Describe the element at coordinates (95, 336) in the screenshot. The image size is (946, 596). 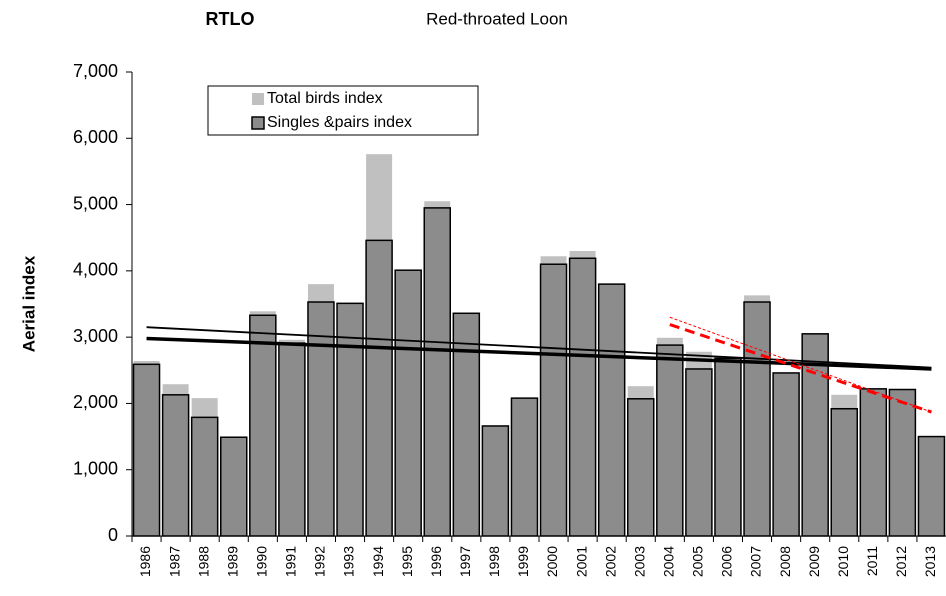
I see `y-tick-label: 3,000` at that location.